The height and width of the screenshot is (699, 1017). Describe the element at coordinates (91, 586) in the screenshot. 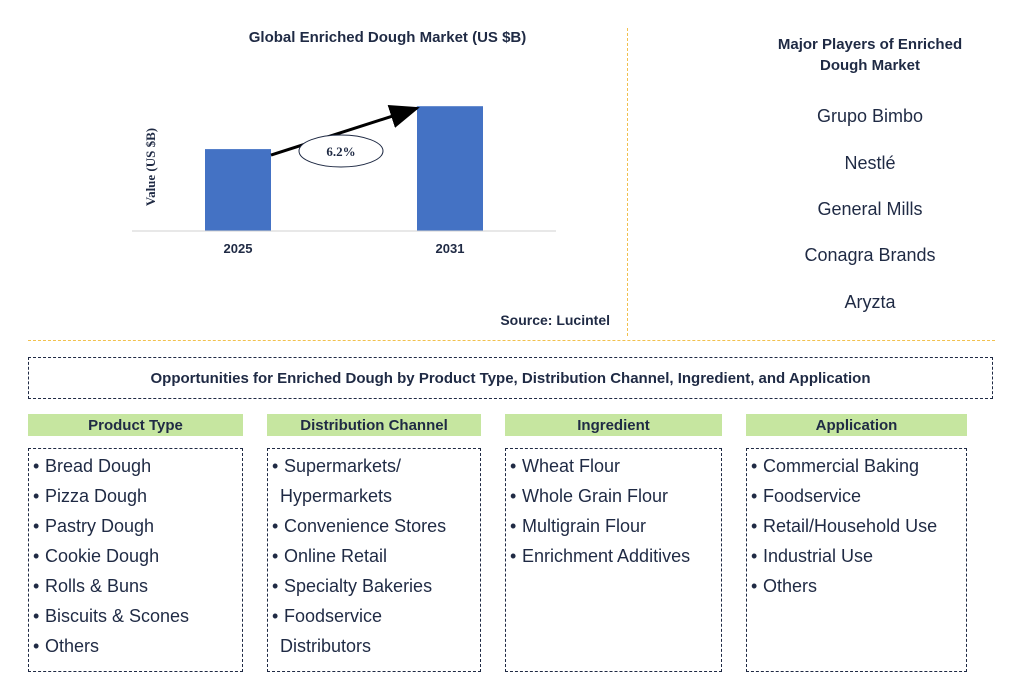

I see `list-item: • Rolls & Buns` at that location.